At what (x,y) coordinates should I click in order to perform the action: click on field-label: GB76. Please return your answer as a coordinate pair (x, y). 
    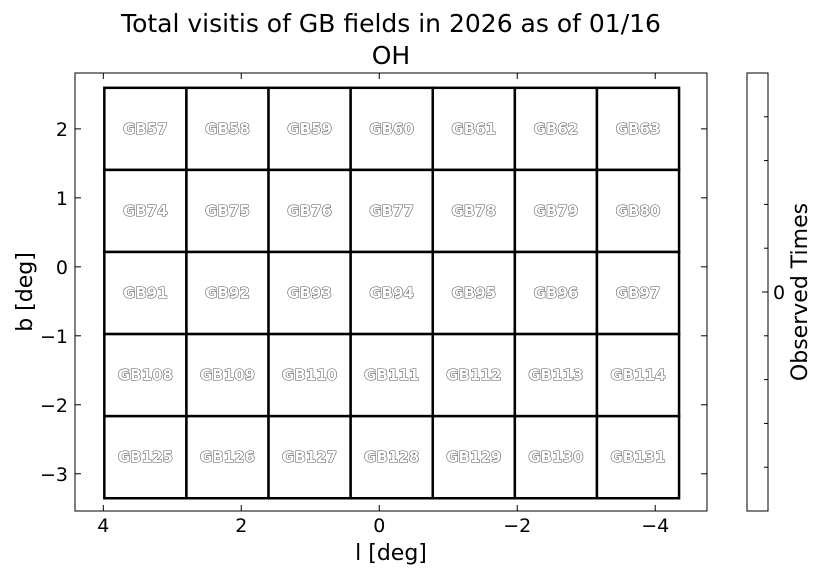
    Looking at the image, I should click on (309, 211).